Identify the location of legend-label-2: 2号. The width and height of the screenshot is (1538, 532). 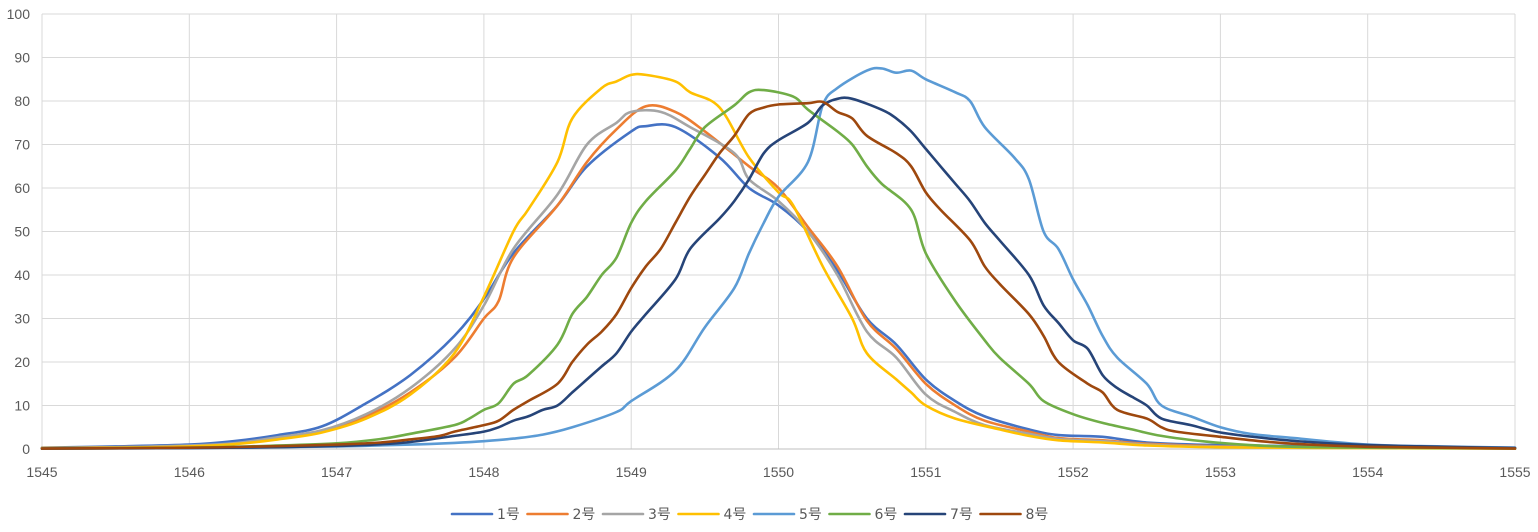
(584, 515).